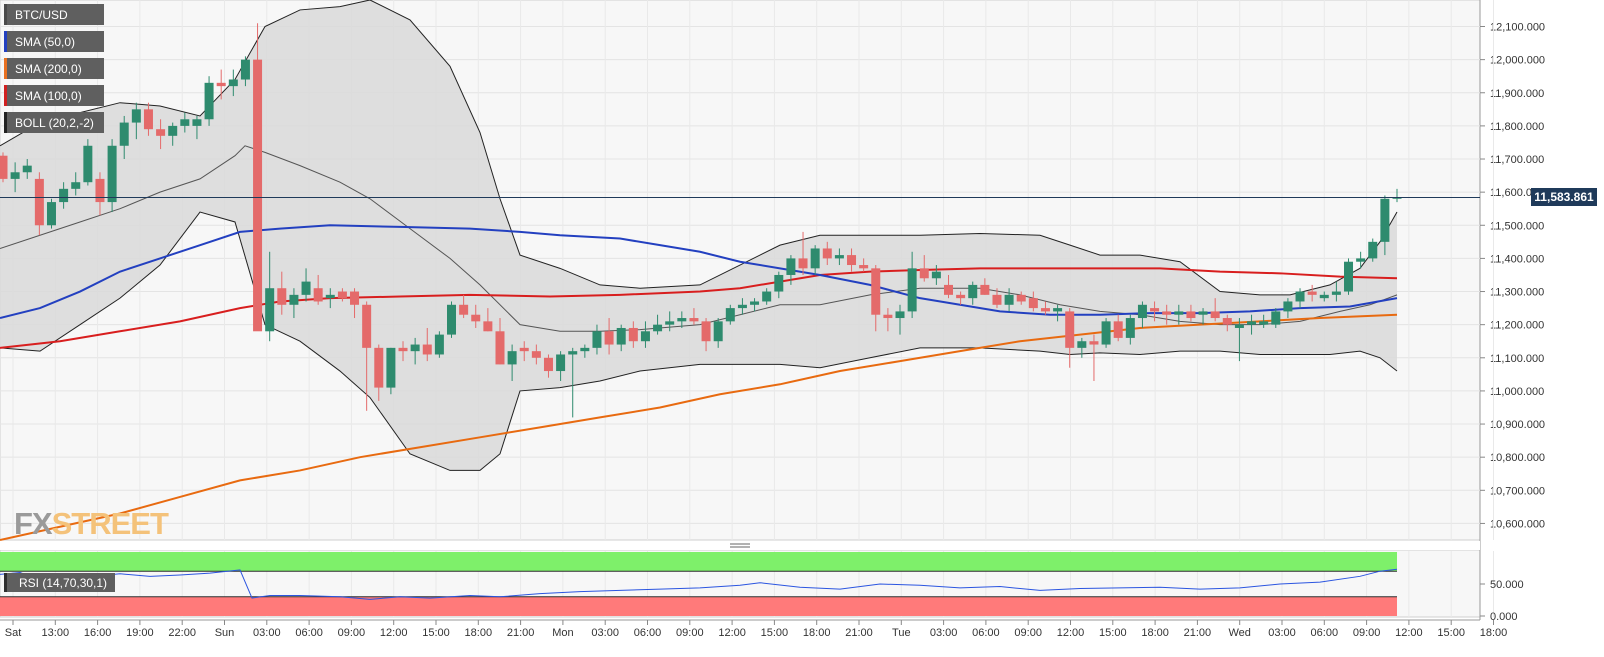 This screenshot has height=657, width=1604. I want to click on legend-item-sma50: SMA (50,0), so click(54, 41).